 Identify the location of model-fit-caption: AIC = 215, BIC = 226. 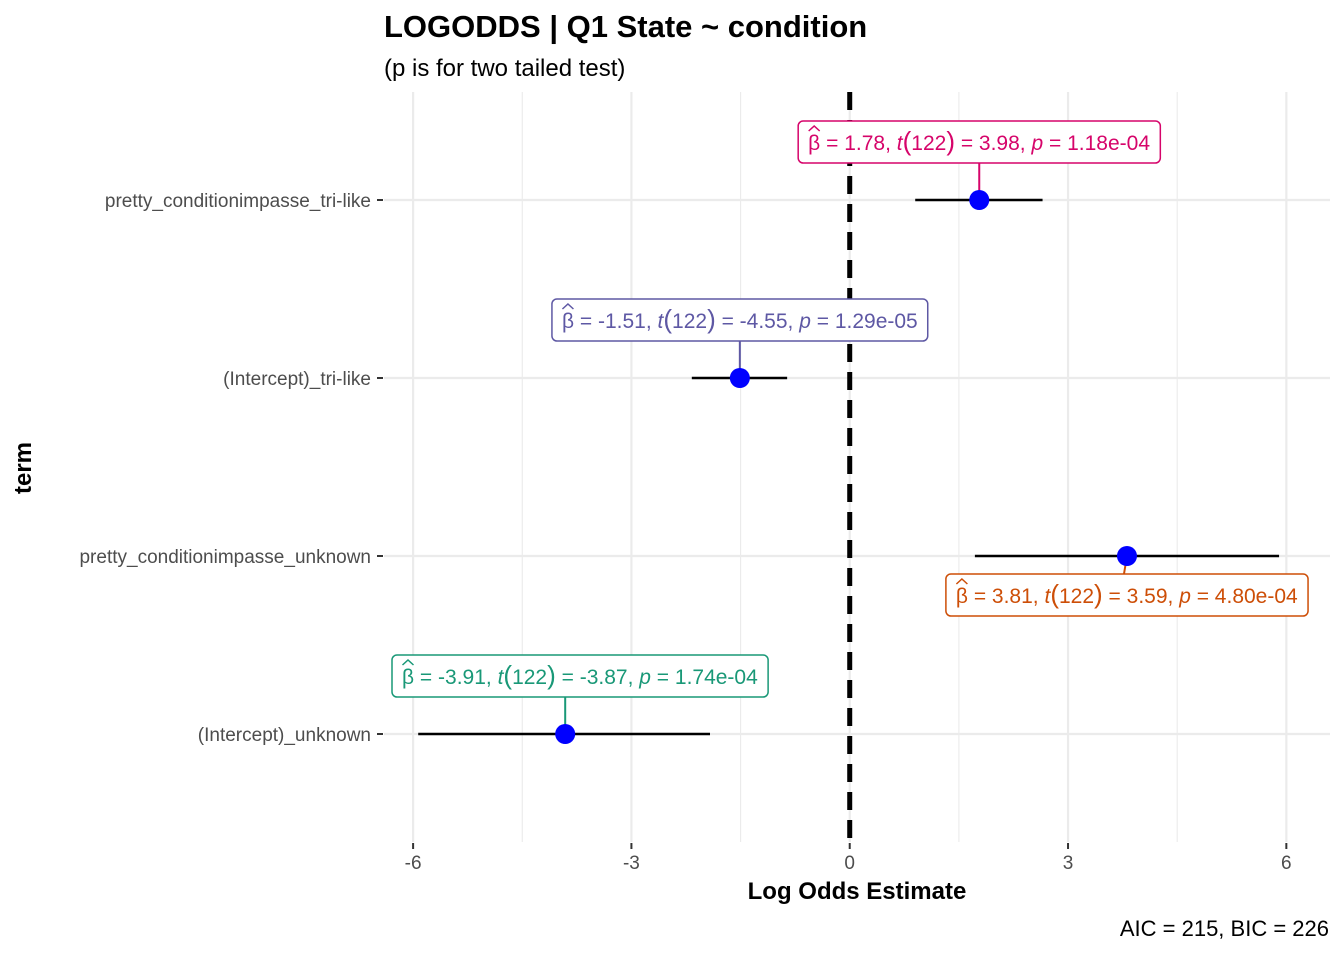
(1224, 928).